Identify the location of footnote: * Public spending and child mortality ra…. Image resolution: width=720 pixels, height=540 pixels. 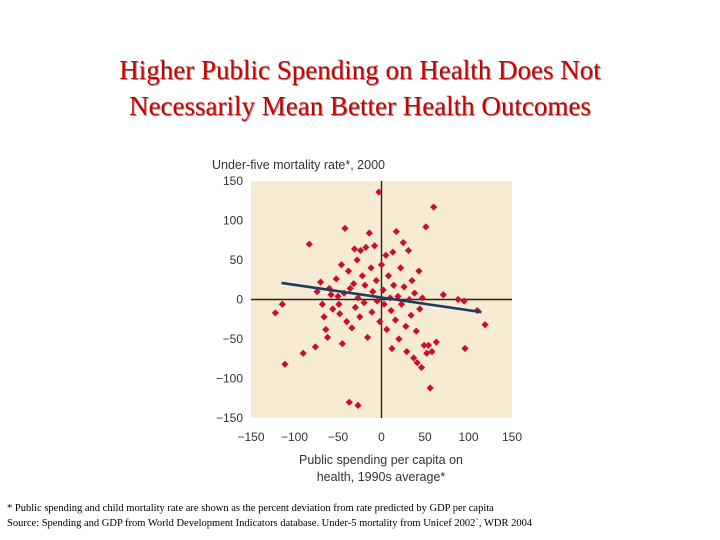
(360, 516).